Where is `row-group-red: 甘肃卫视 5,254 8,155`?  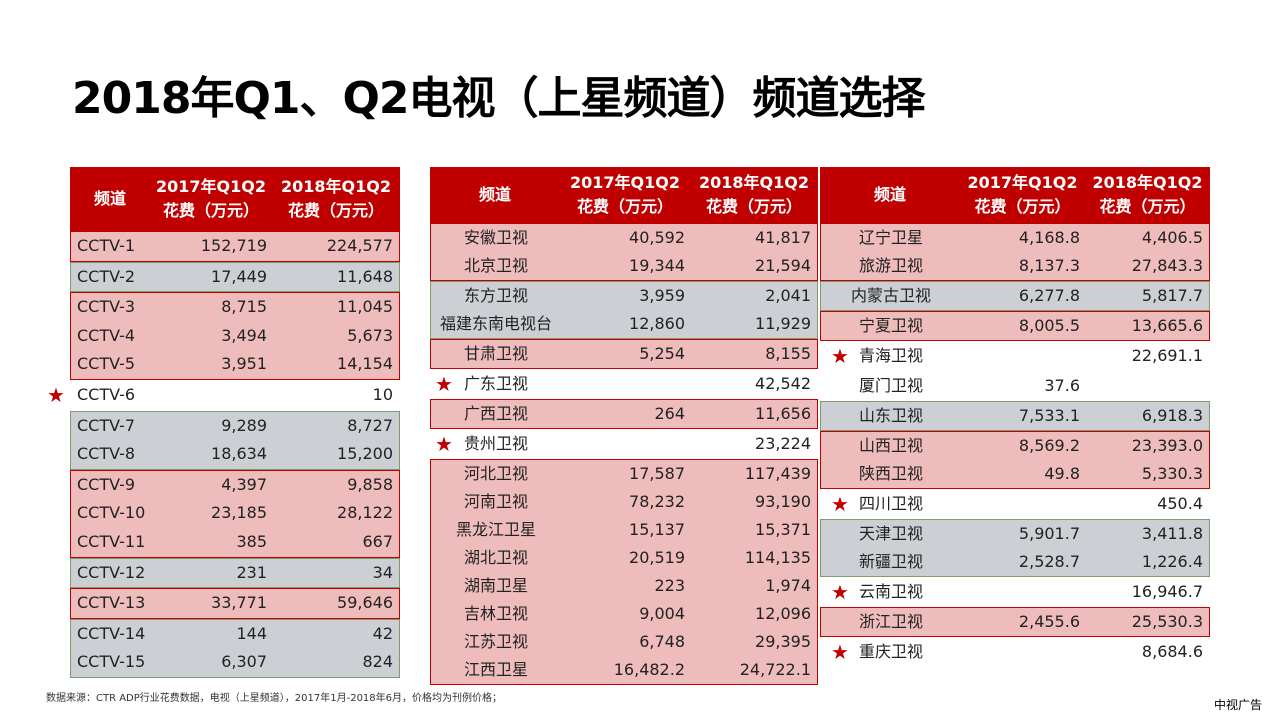
row-group-red: 甘肃卫视 5,254 8,155 is located at coordinates (624, 354).